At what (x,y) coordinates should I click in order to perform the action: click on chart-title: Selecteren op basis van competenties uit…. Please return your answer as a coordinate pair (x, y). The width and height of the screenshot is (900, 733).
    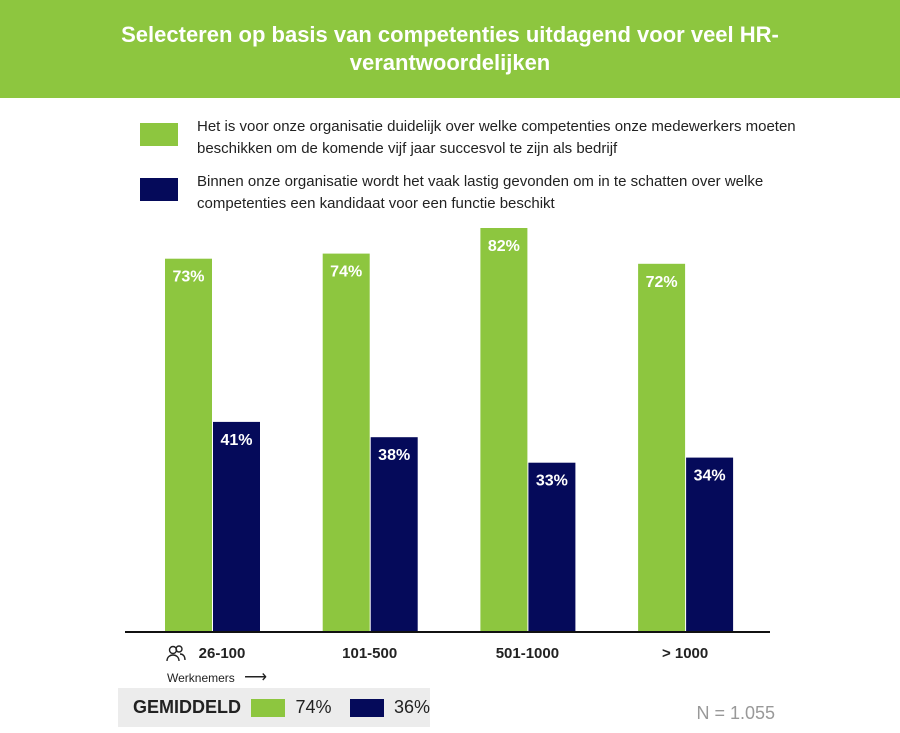
    Looking at the image, I should click on (450, 48).